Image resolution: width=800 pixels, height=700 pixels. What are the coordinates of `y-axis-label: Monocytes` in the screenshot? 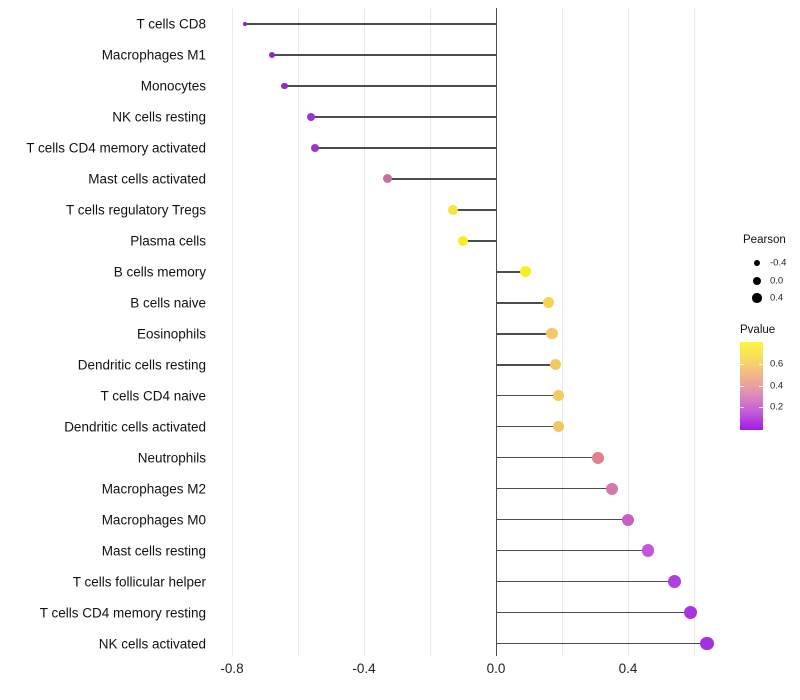 It's located at (173, 86).